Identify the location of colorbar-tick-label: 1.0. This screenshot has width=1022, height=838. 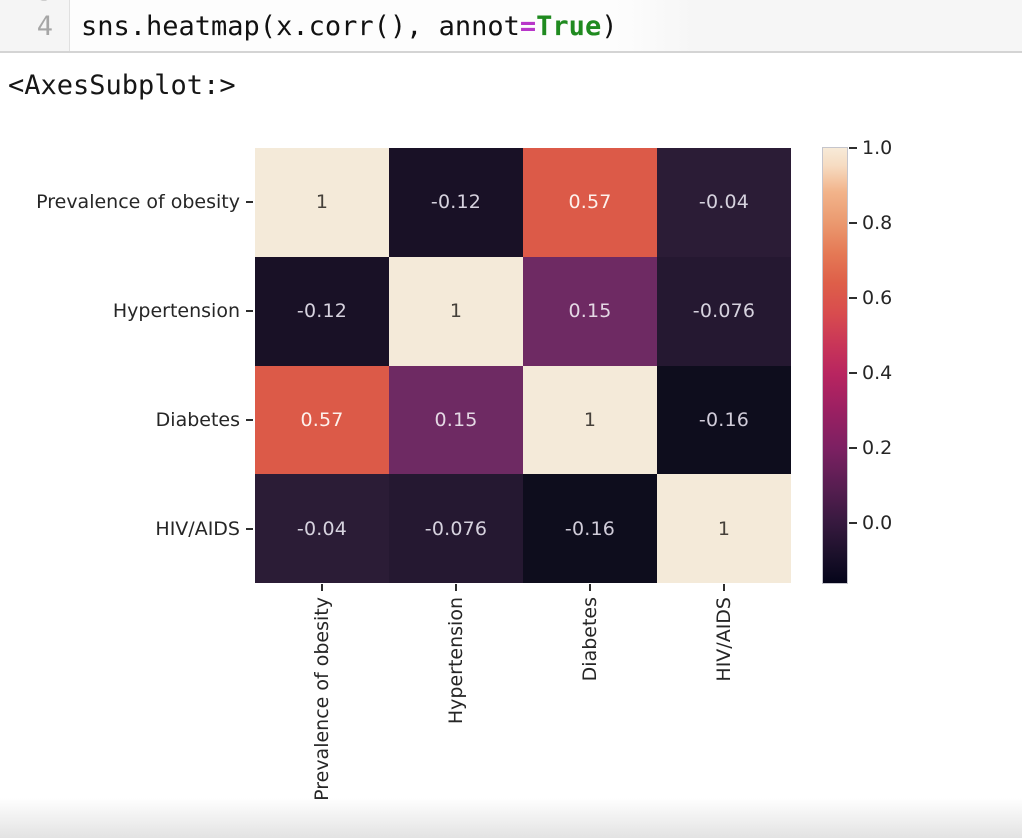
(877, 148).